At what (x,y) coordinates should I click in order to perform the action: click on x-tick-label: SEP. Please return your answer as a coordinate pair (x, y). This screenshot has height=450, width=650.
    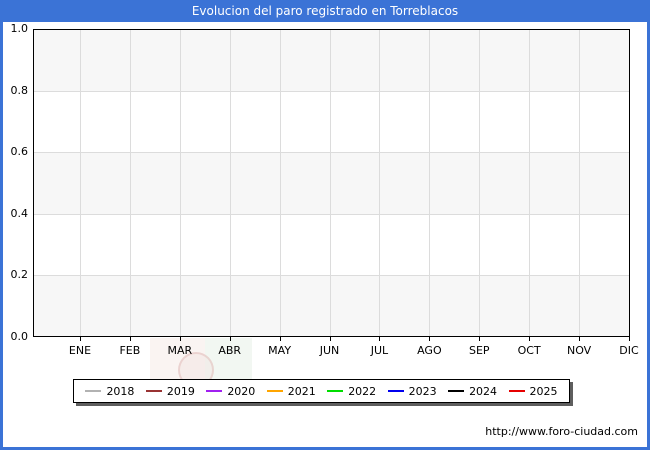
    Looking at the image, I should click on (479, 350).